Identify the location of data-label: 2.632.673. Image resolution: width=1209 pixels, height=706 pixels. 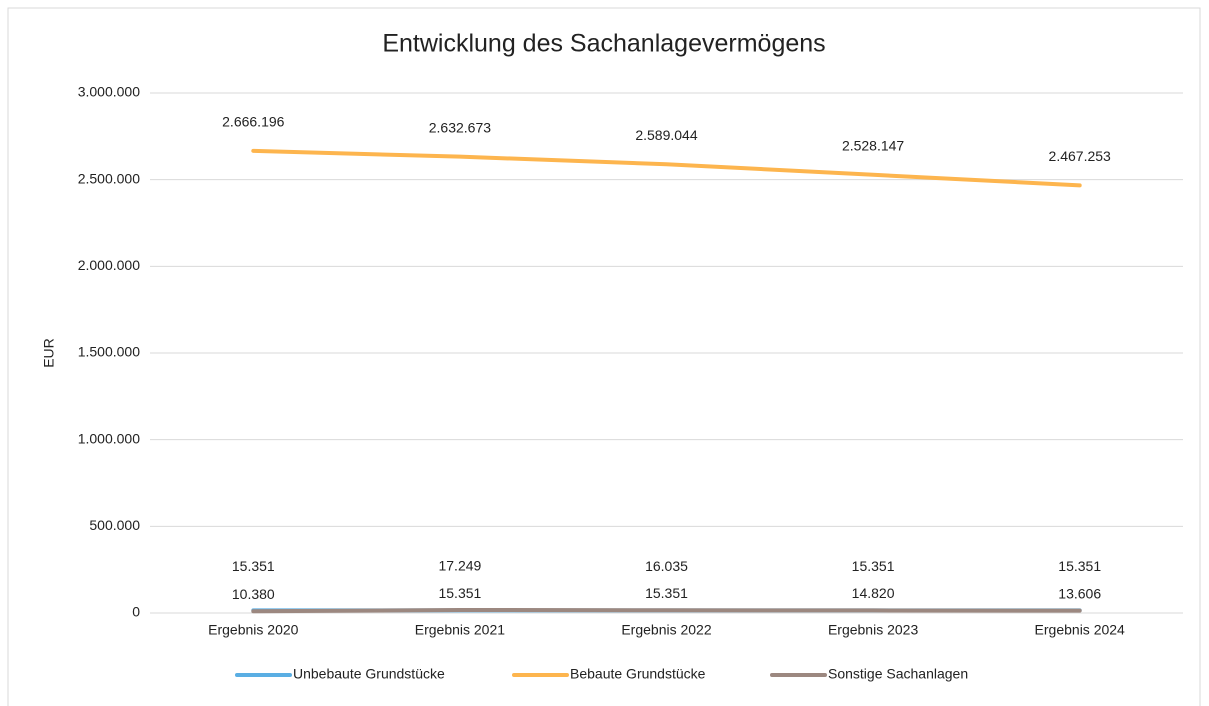
(460, 127).